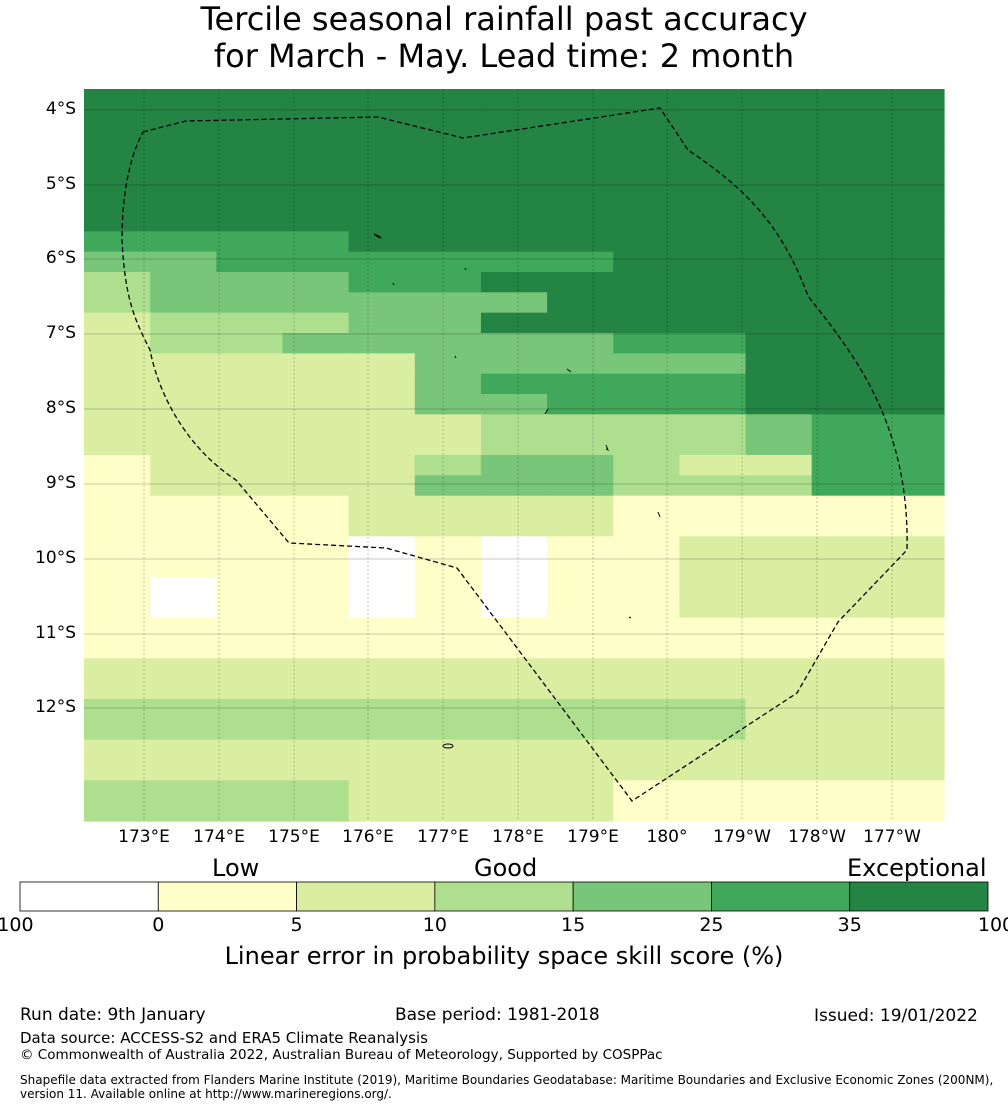 This screenshot has width=1008, height=1110. Describe the element at coordinates (781, 896) in the screenshot. I see `colorbar-segment` at that location.